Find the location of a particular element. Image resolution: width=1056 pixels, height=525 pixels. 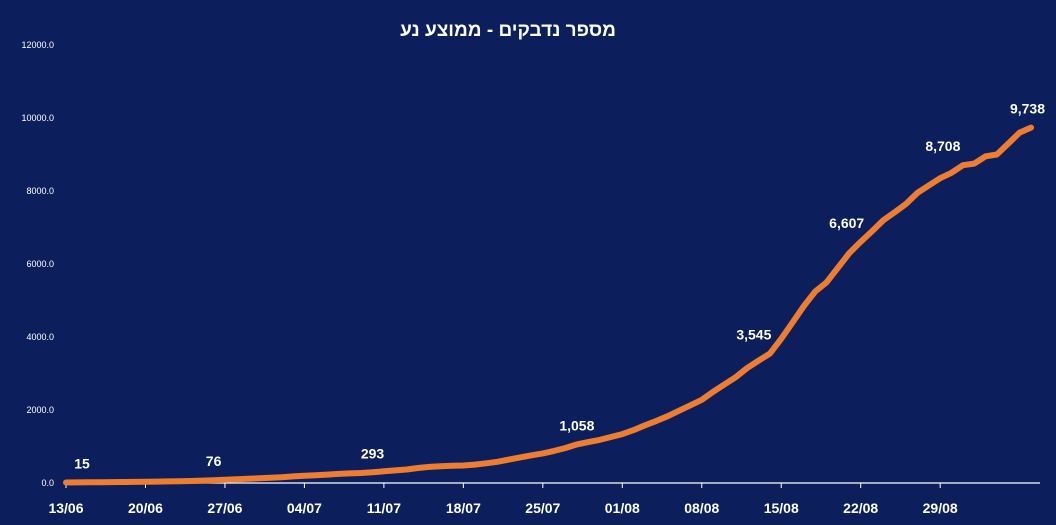

x-tick-label: 20/06 is located at coordinates (145, 508).